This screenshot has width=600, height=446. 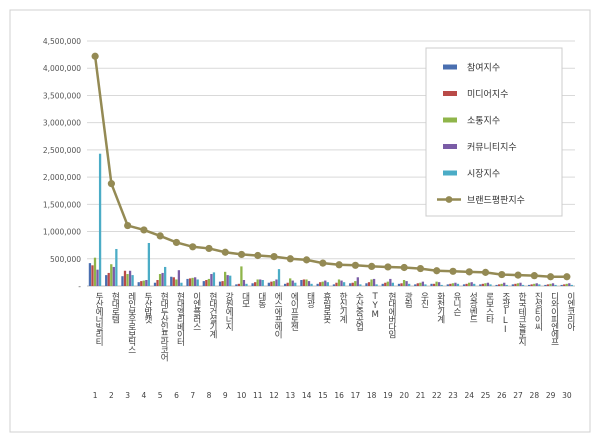 What do you see at coordinates (278, 316) in the screenshot?
I see `x-tick-label: 에스에프에이` at bounding box center [278, 316].